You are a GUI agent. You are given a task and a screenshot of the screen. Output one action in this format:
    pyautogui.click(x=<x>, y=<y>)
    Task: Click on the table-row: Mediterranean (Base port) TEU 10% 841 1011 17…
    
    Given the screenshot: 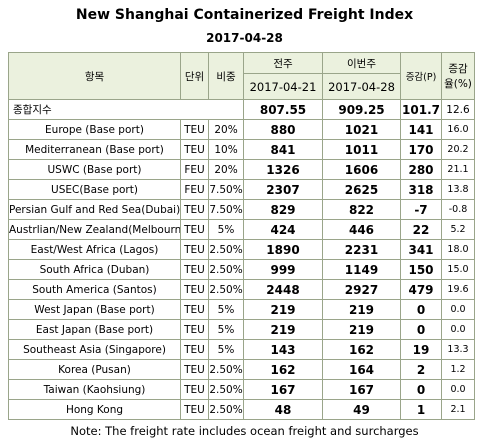 What is the action you would take?
    pyautogui.click(x=241, y=149)
    